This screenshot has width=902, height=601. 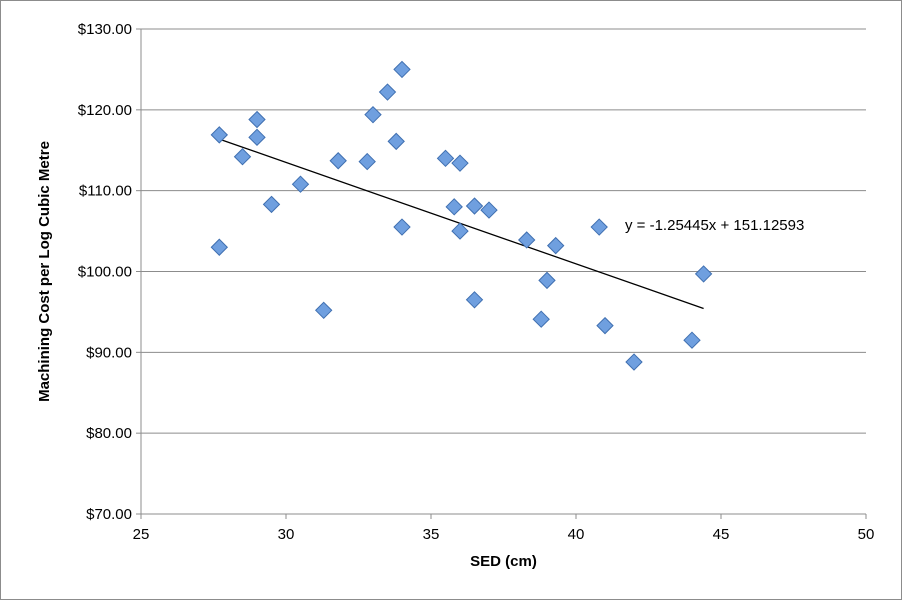 I want to click on trendline-equation: y = -1.25445x + 151.12593, so click(x=714, y=225).